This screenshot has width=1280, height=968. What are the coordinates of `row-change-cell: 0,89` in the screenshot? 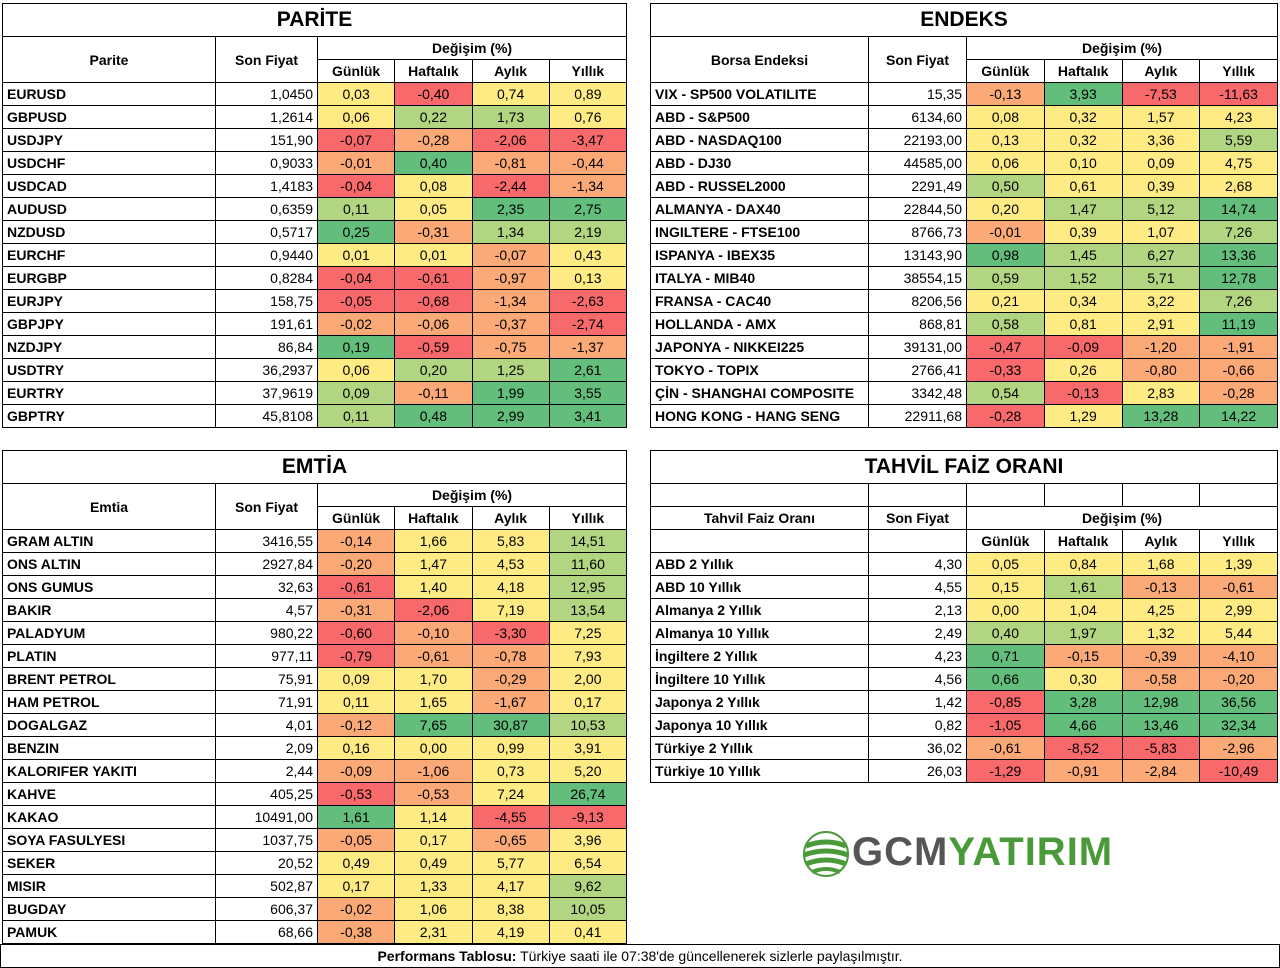 It's located at (588, 94).